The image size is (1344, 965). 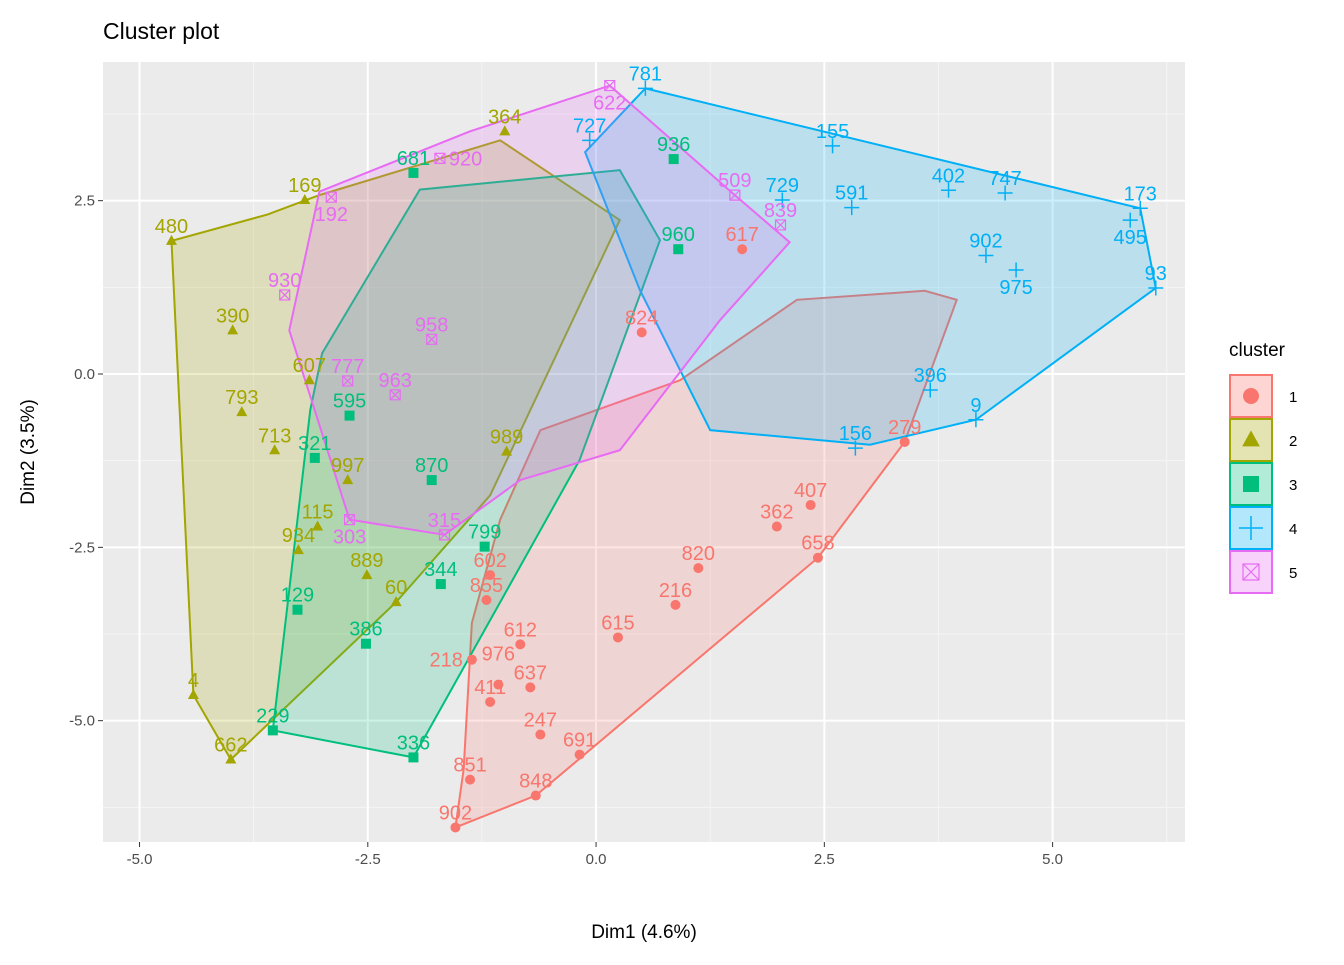 What do you see at coordinates (1257, 350) in the screenshot?
I see `legend-title: cluster` at bounding box center [1257, 350].